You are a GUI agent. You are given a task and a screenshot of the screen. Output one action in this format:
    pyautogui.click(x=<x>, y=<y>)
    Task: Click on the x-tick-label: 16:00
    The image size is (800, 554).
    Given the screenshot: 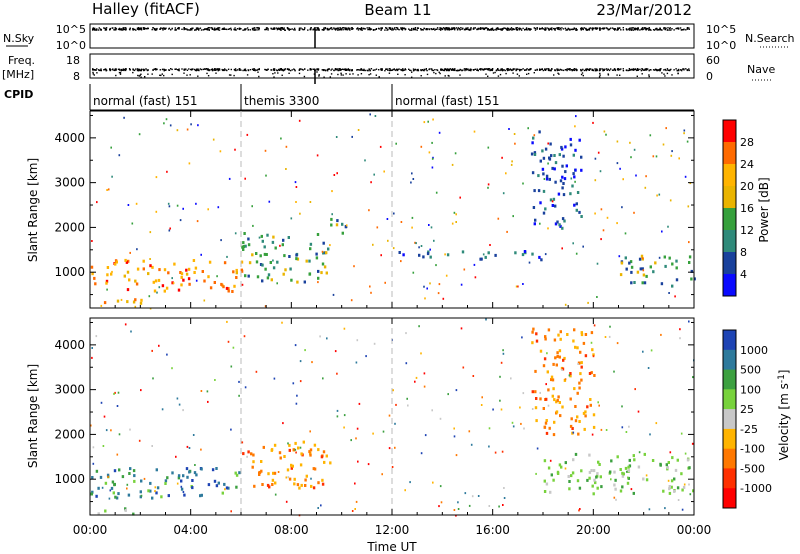 What is the action you would take?
    pyautogui.click(x=492, y=530)
    